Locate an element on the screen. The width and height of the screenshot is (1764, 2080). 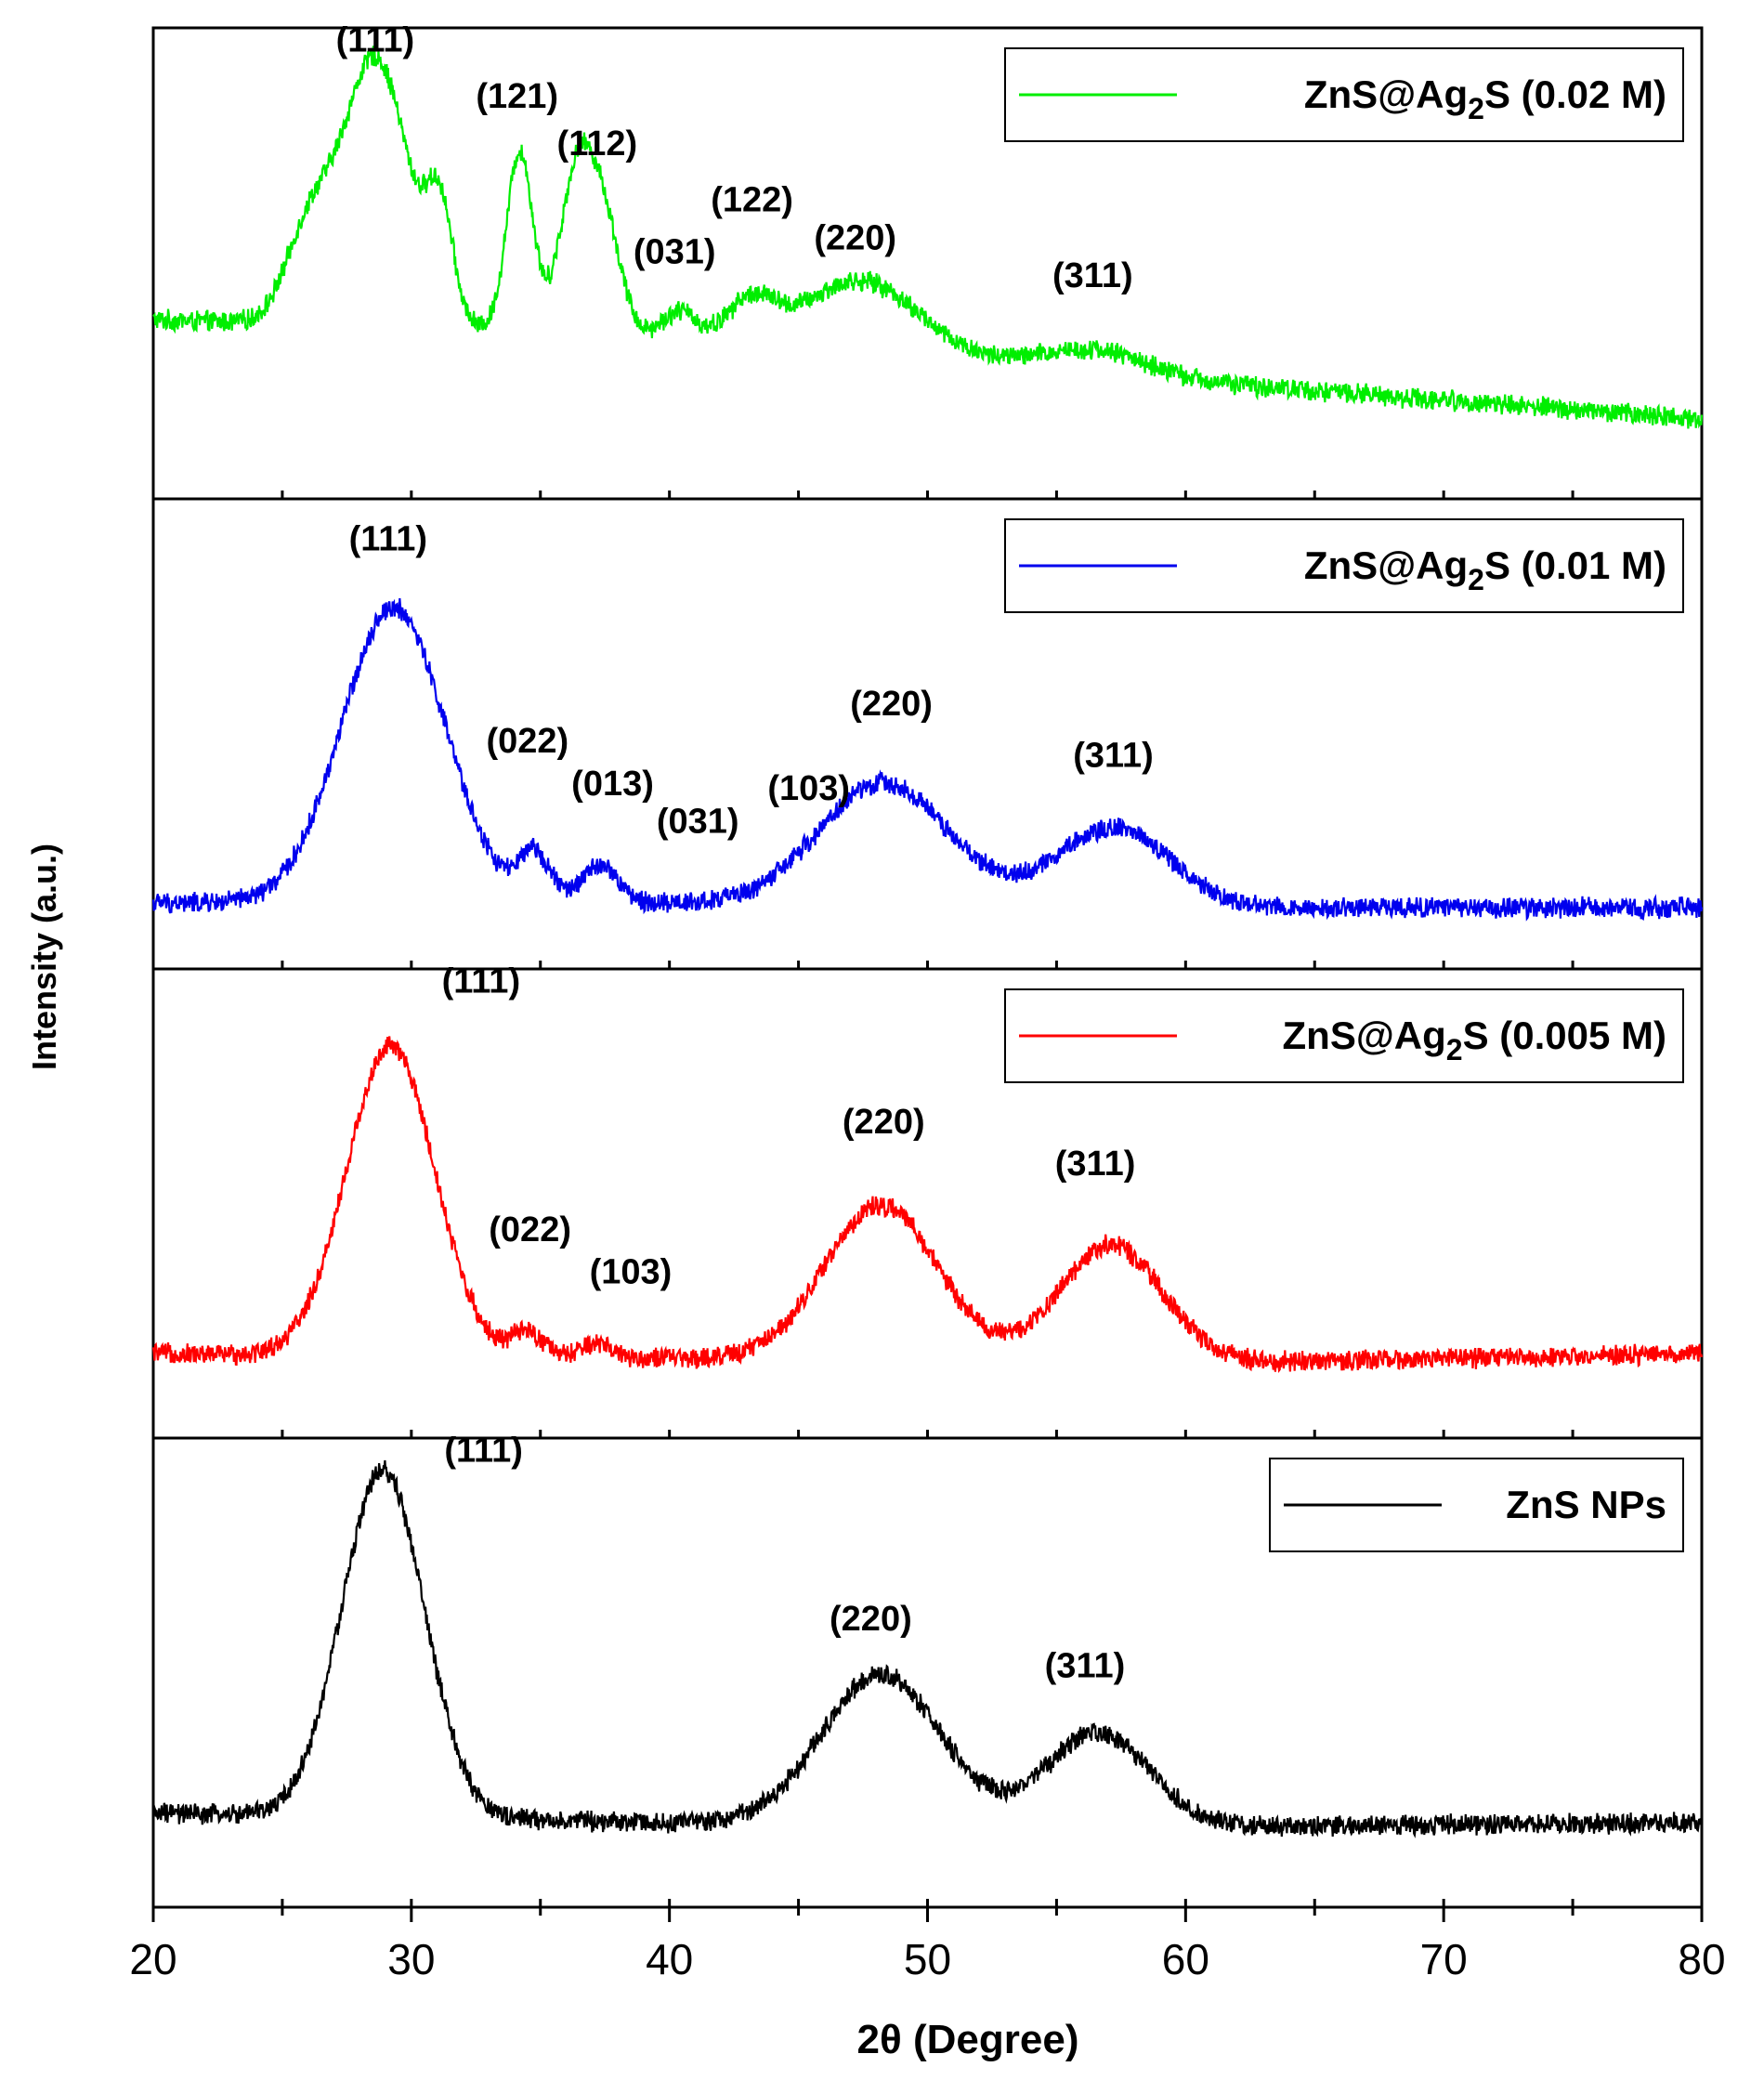
x-axis: 20 30 40 50 60 70 80 is located at coordinates (927, 1945).